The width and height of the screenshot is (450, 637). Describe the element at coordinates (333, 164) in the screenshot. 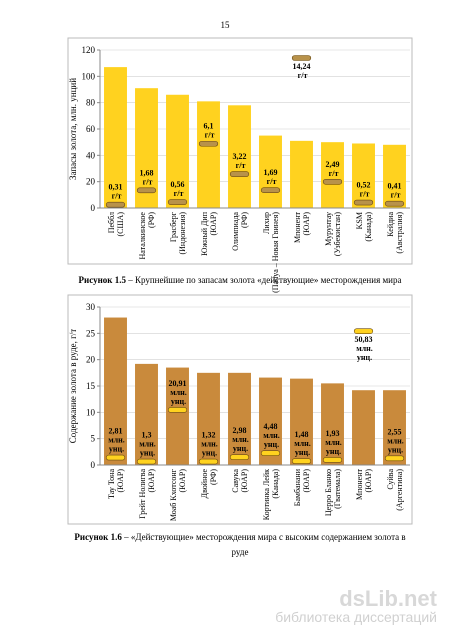

I see `label-line: 2,49` at that location.